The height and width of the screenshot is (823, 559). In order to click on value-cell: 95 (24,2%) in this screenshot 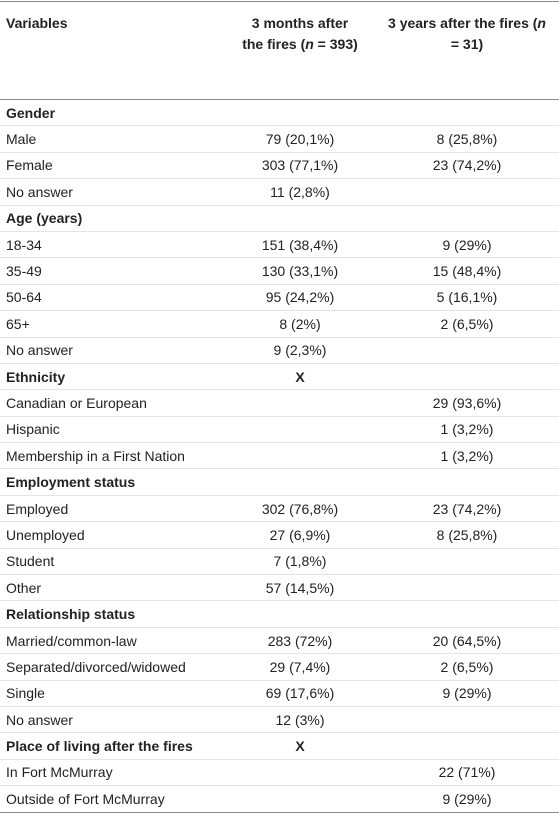, I will do `click(300, 298)`.